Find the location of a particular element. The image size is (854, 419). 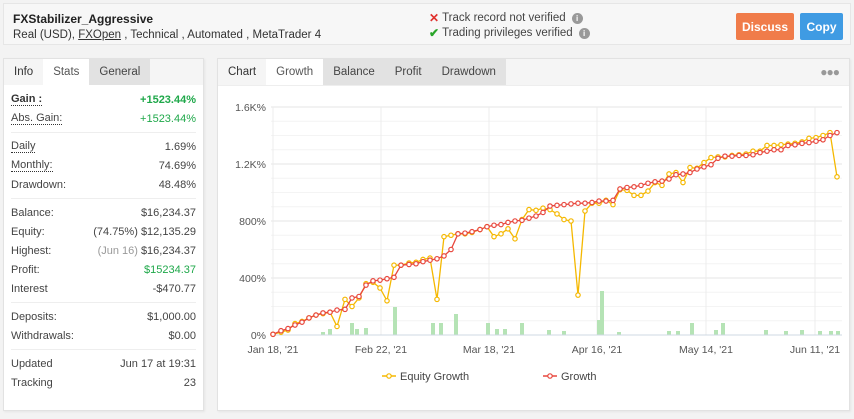

daily-label: Daily is located at coordinates (23, 146).